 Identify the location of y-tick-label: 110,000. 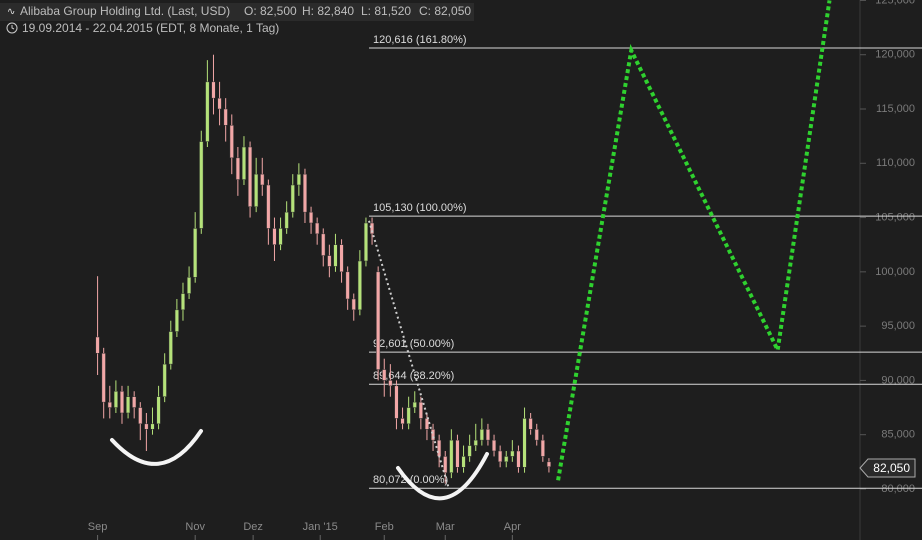
(895, 163).